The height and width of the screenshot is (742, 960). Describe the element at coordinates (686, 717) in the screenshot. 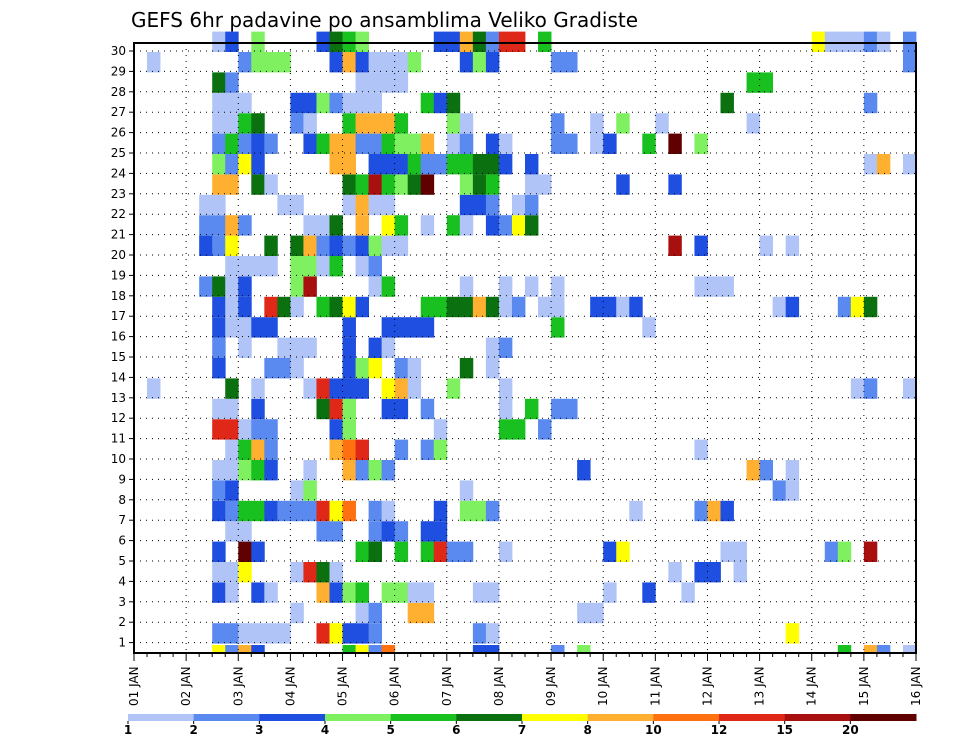

I see `legend-swatch` at that location.